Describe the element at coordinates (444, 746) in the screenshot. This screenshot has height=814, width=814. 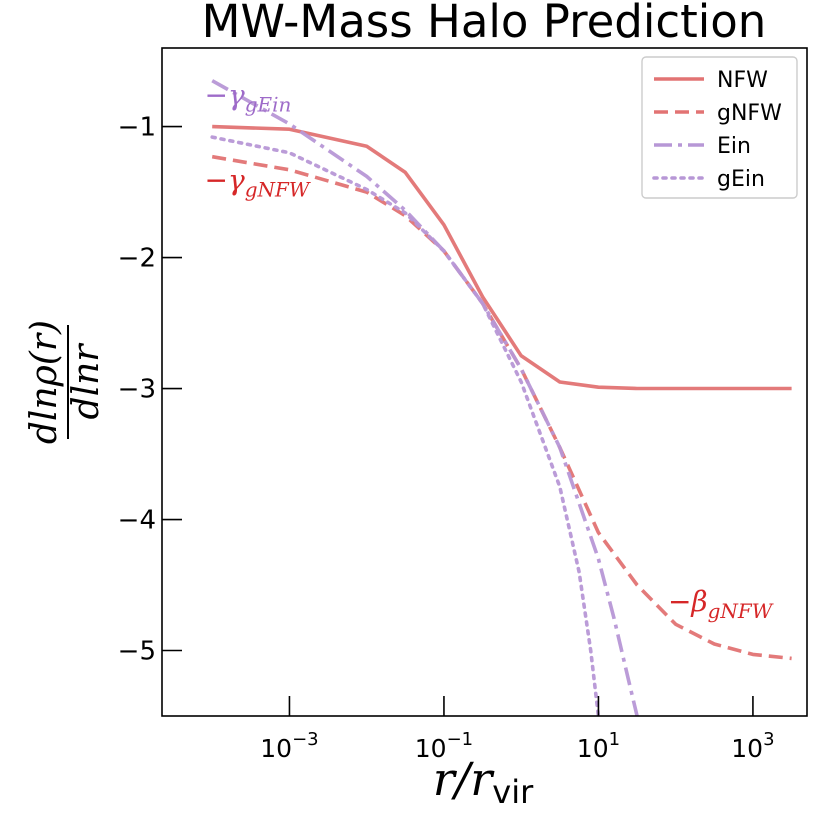
I see `x-tick-label: 10⁻¹` at that location.